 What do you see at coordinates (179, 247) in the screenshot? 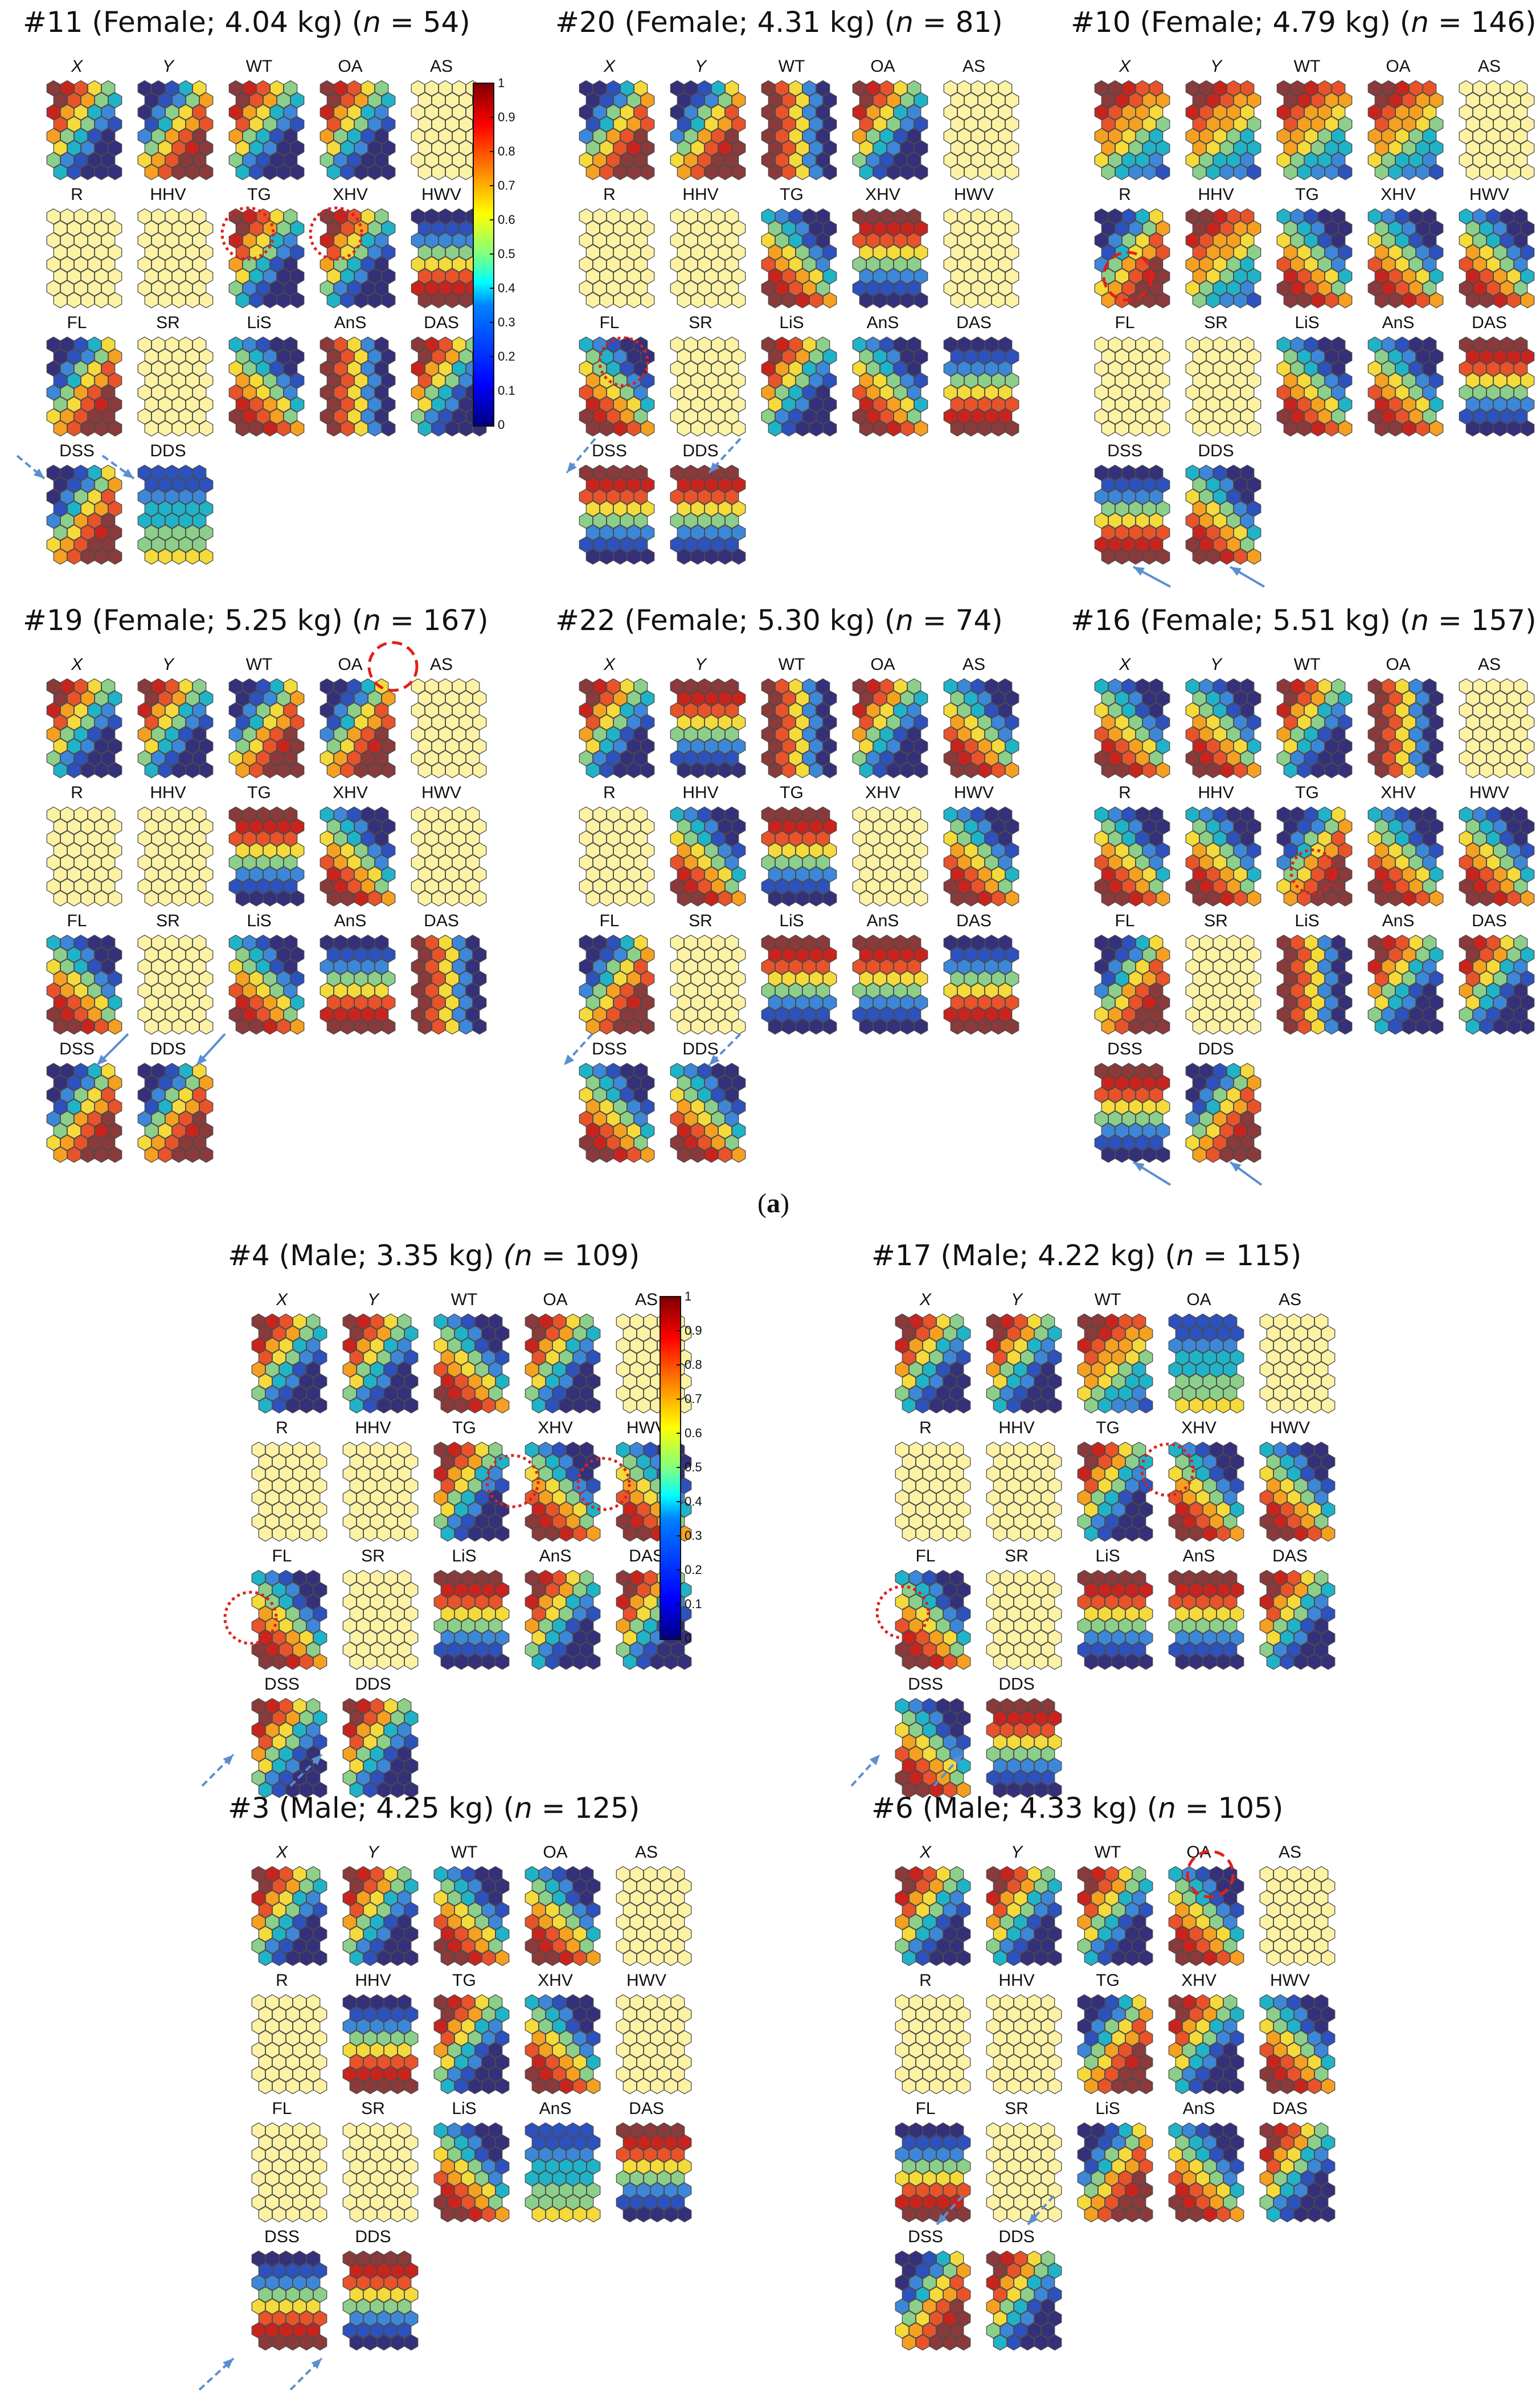
I see `component-plane-hhv: HHV` at bounding box center [179, 247].